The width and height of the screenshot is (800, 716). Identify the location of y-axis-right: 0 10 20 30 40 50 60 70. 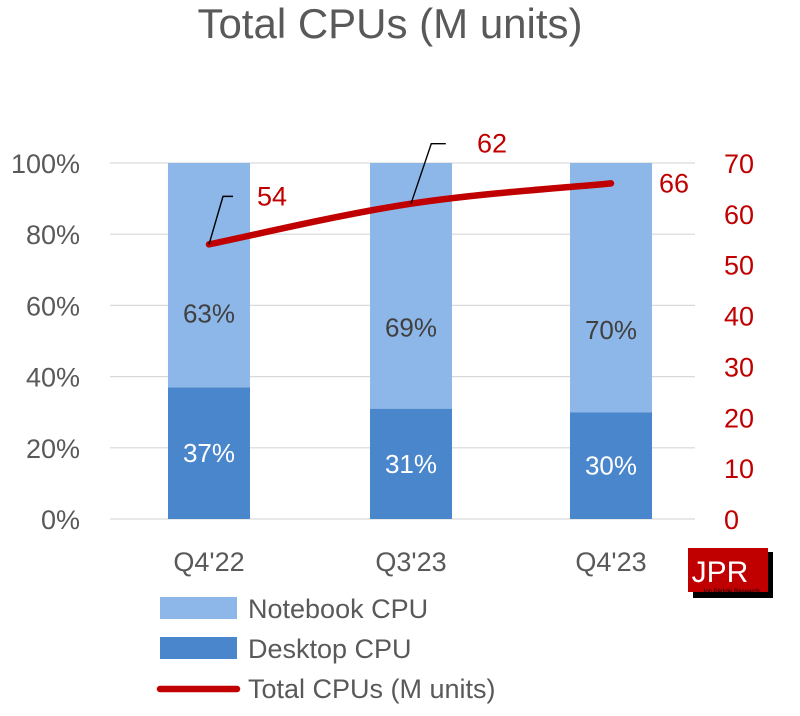
(739, 342).